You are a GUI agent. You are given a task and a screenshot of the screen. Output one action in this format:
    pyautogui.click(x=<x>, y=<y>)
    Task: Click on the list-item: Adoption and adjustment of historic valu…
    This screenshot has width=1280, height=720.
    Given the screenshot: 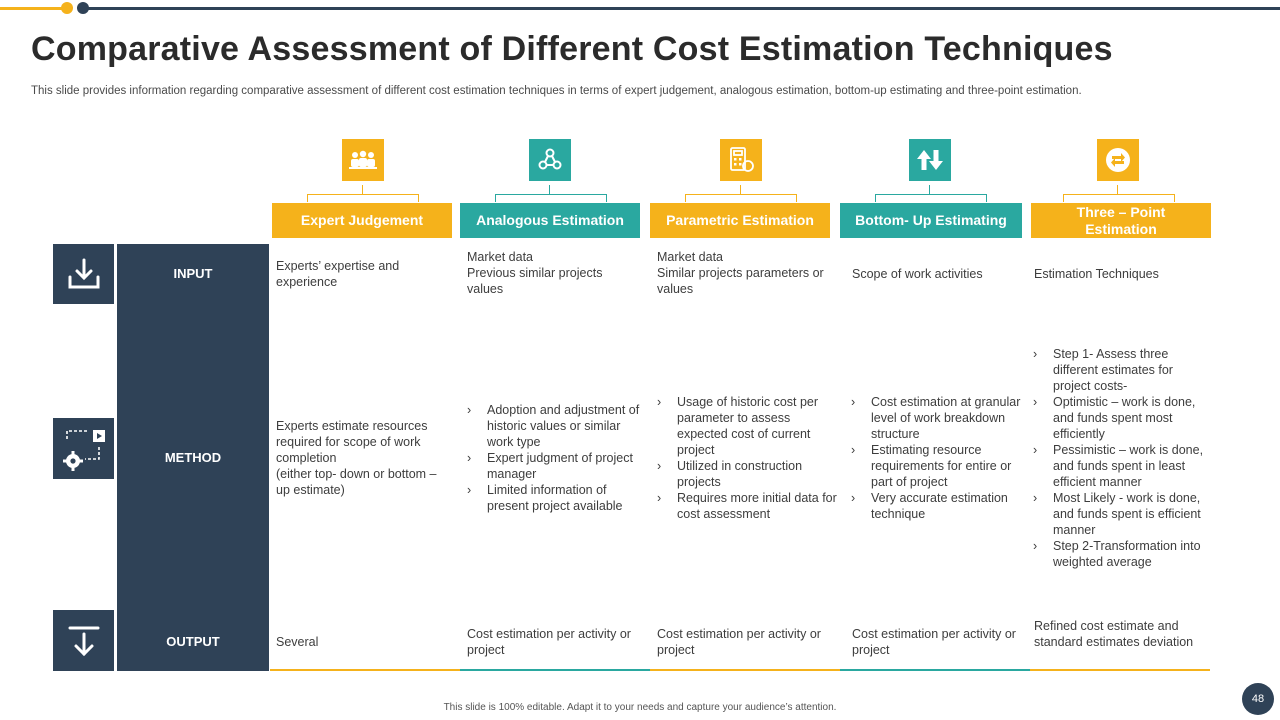 What is the action you would take?
    pyautogui.click(x=557, y=426)
    